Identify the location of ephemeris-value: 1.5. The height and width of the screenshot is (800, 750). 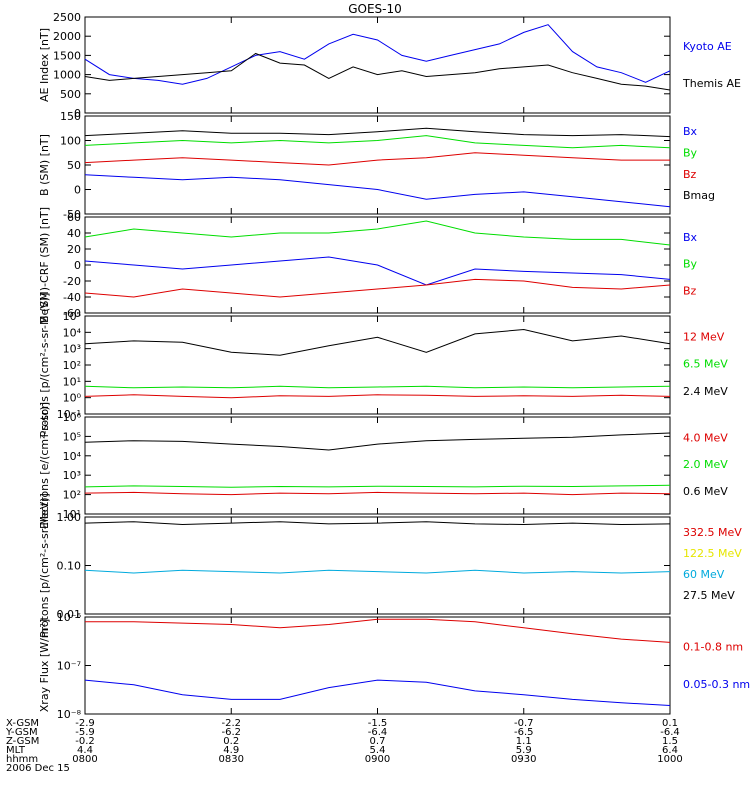
(670, 741).